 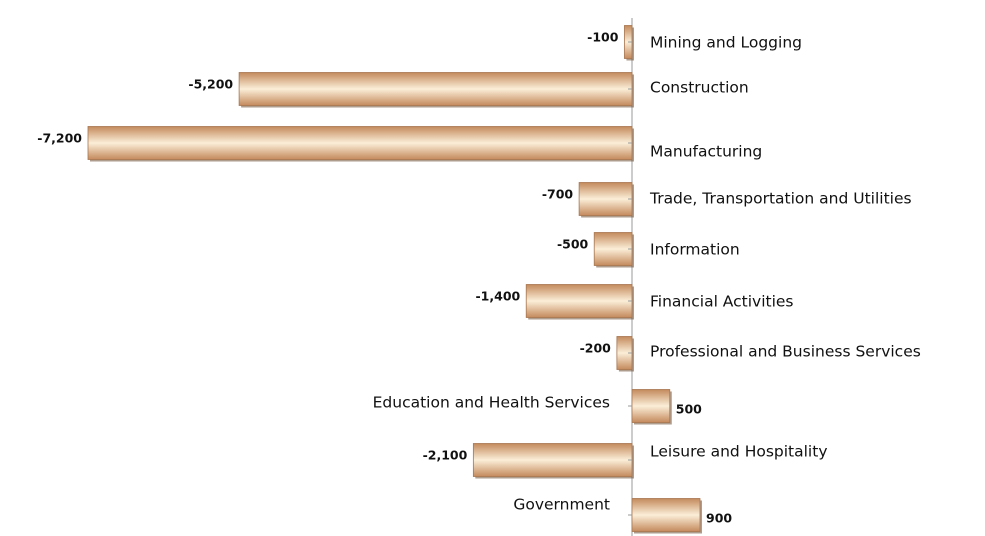 I want to click on value-label: -700, so click(x=558, y=194).